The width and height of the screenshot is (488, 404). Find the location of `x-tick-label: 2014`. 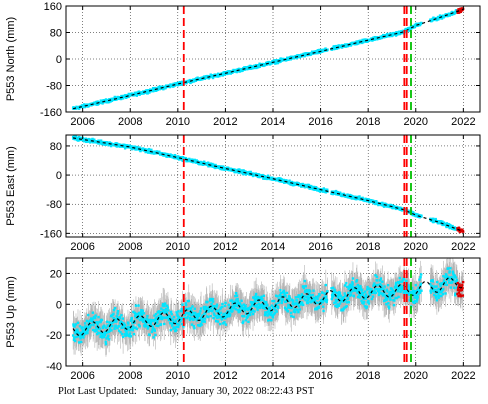

x-tick-label: 2014 is located at coordinates (273, 122).